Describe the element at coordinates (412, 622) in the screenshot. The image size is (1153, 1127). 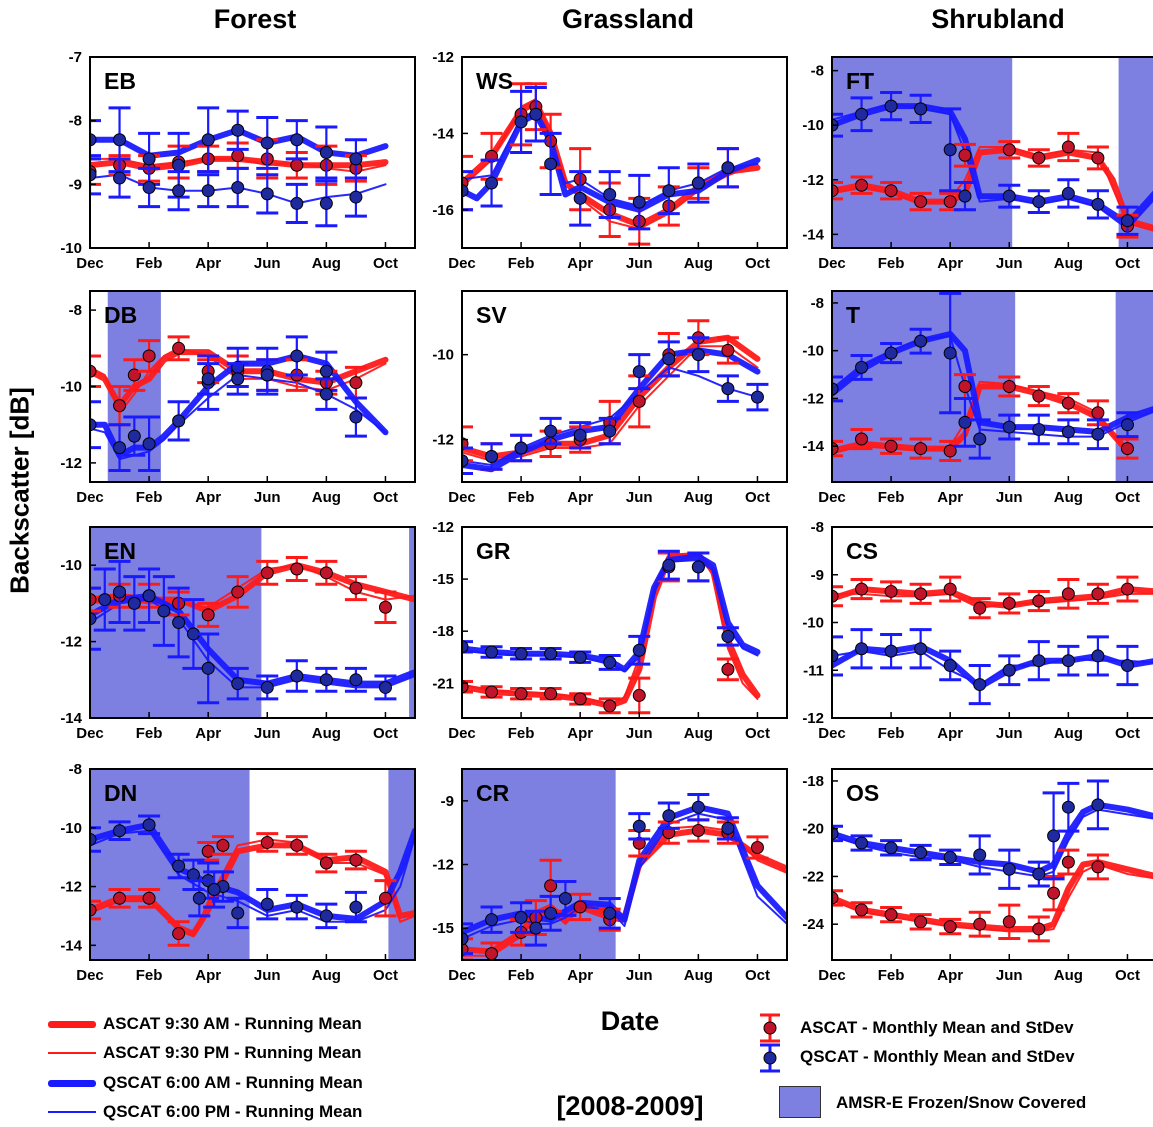
I see `frozen-band` at that location.